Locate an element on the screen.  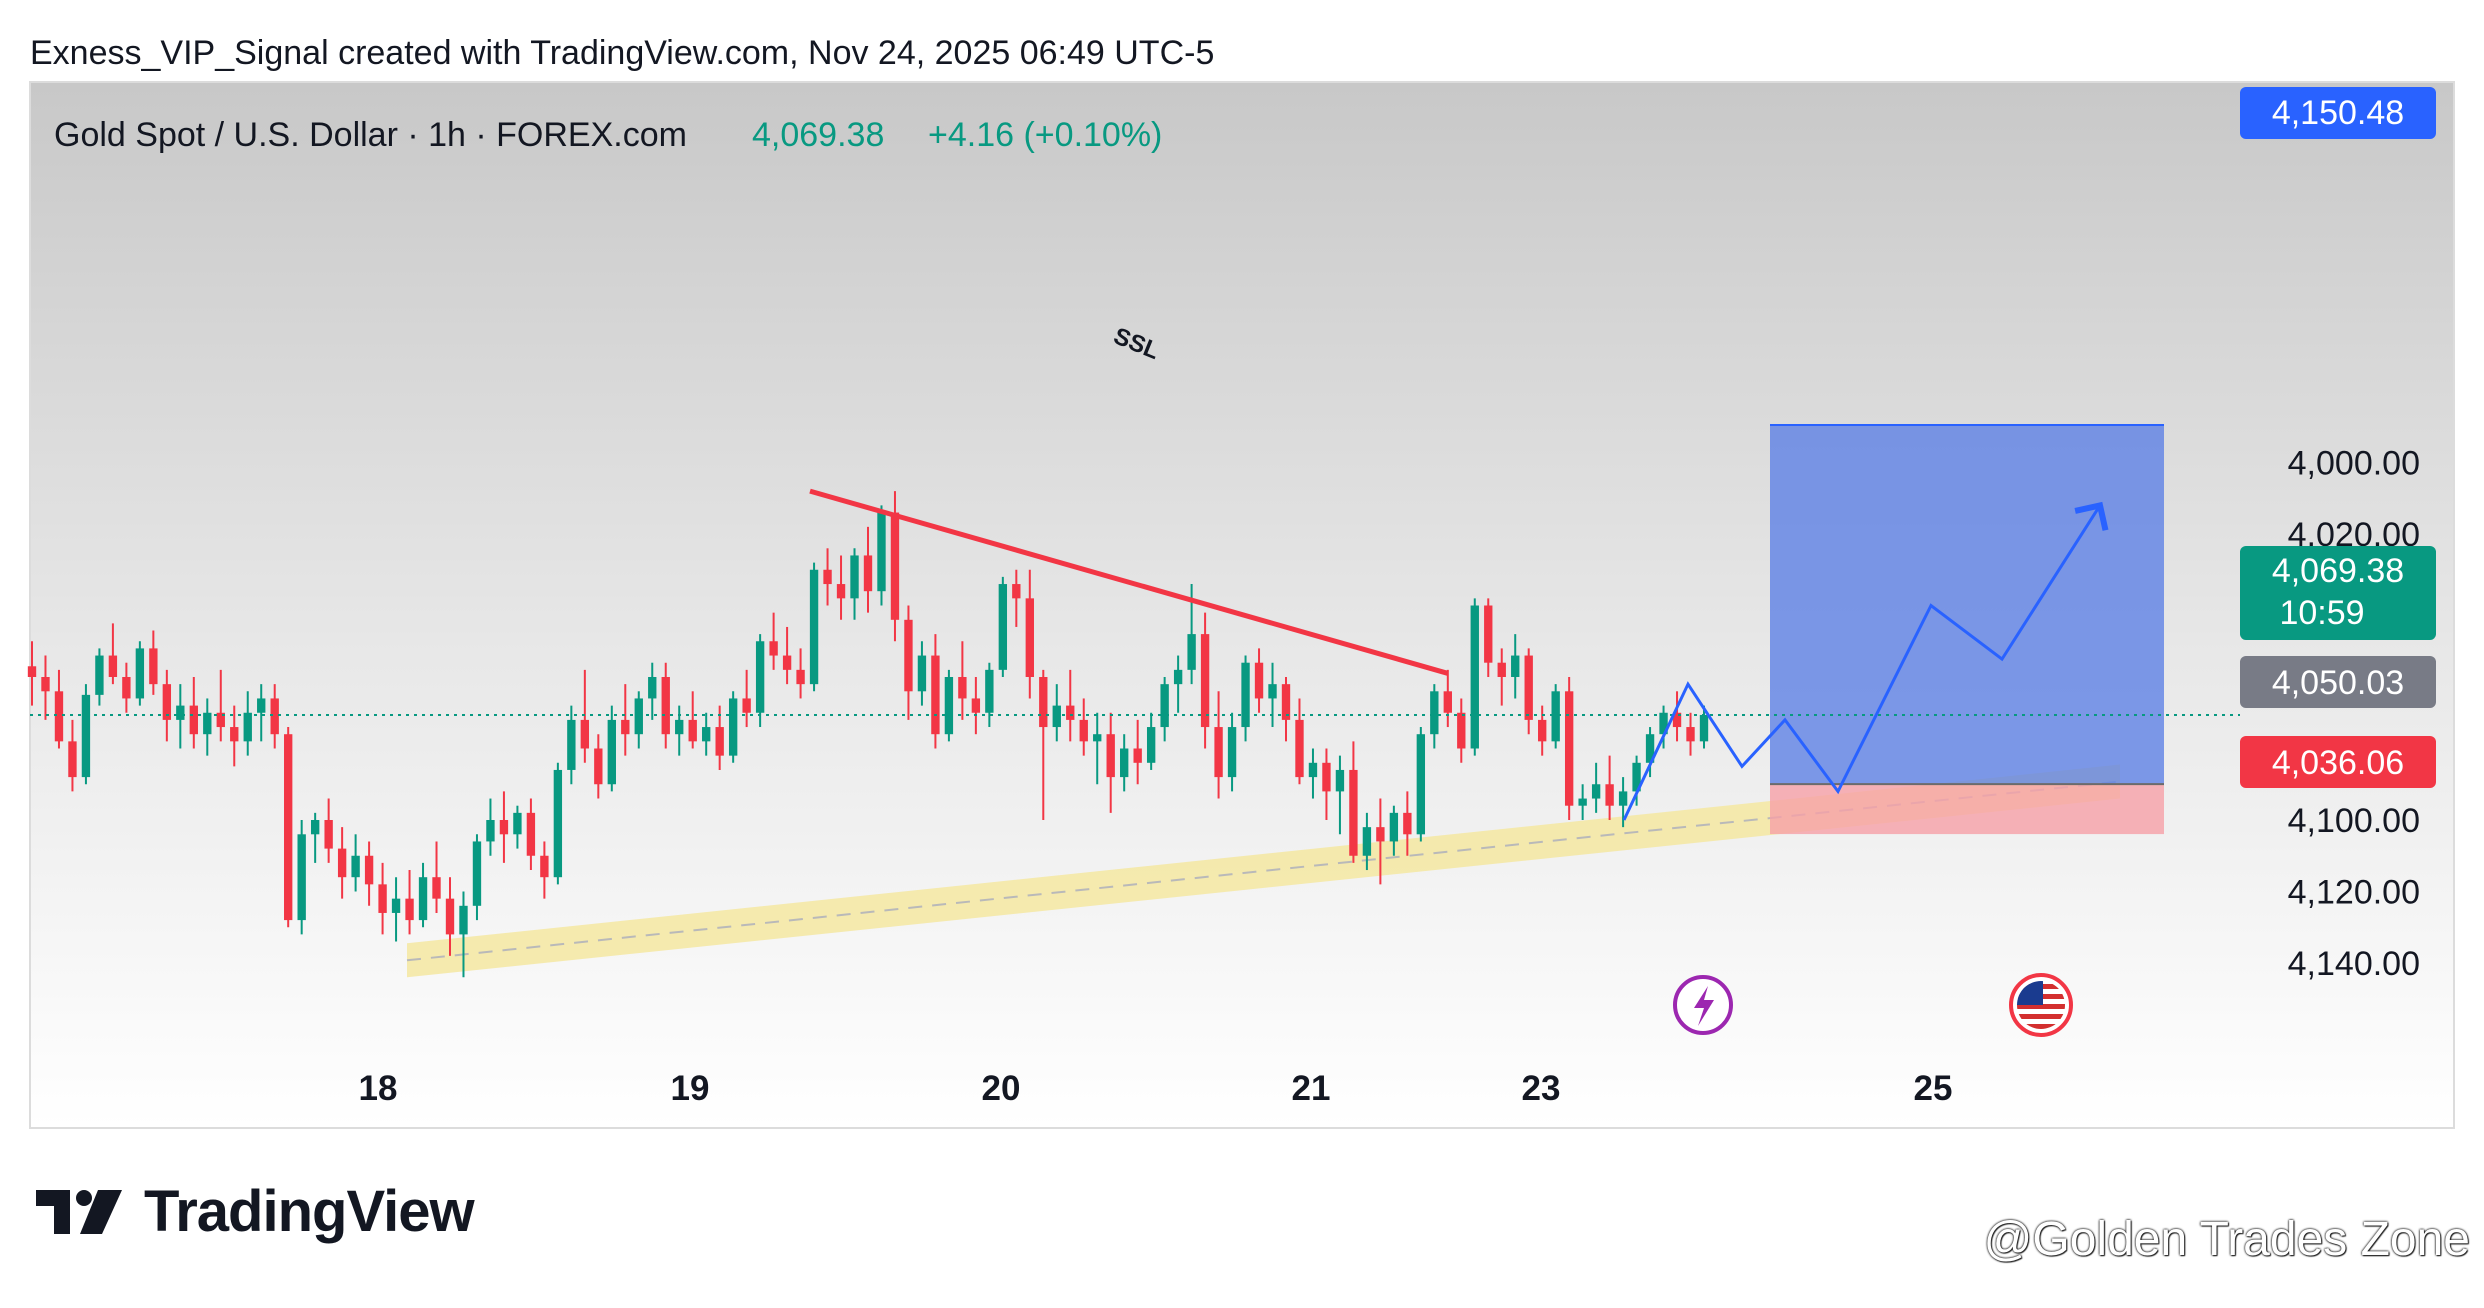
target-price-badge: 4,150.48 is located at coordinates (2338, 113).